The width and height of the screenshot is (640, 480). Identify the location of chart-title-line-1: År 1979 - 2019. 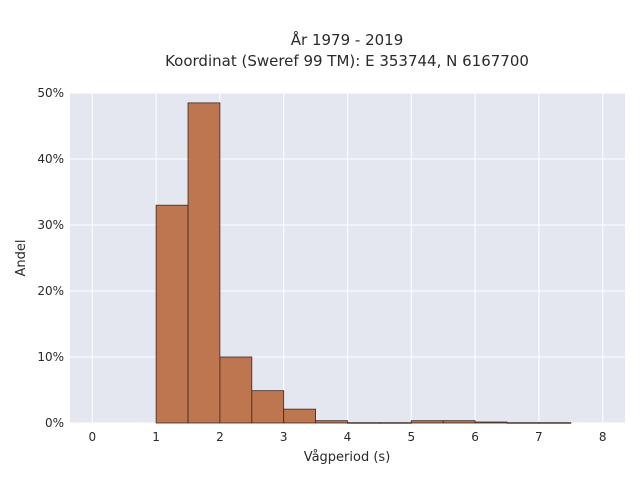
(347, 39).